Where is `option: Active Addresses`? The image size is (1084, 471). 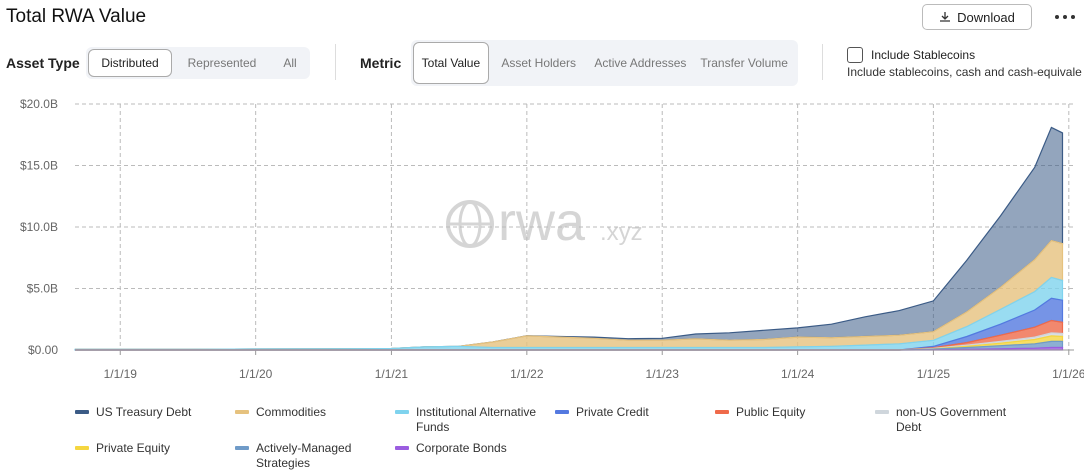
option: Active Addresses is located at coordinates (640, 63).